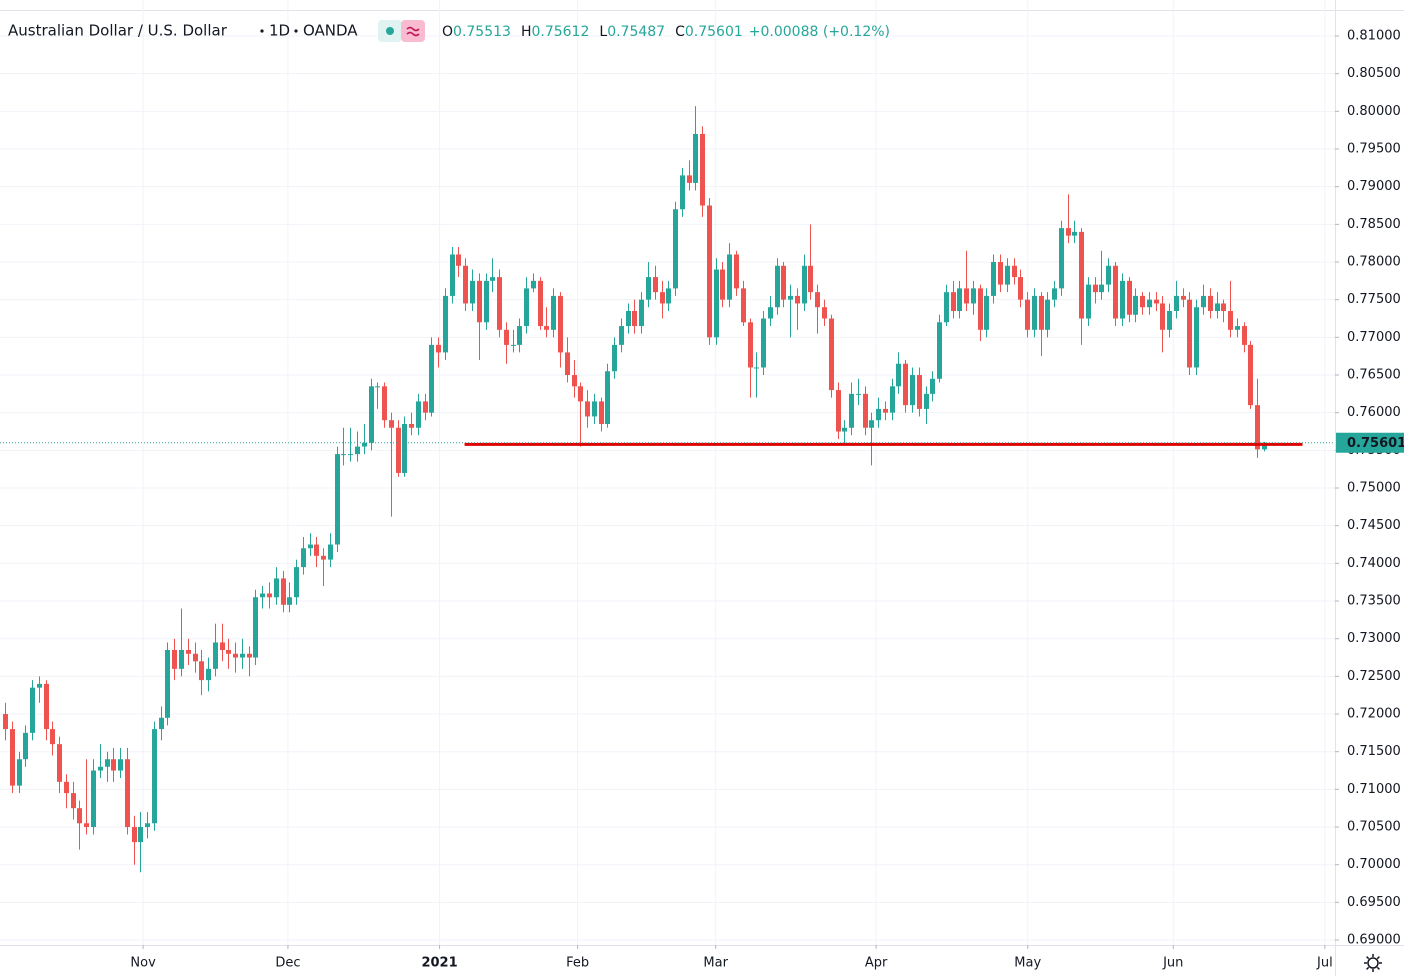 The image size is (1404, 976). What do you see at coordinates (1374, 262) in the screenshot?
I see `y-tick-label: 0.78000` at bounding box center [1374, 262].